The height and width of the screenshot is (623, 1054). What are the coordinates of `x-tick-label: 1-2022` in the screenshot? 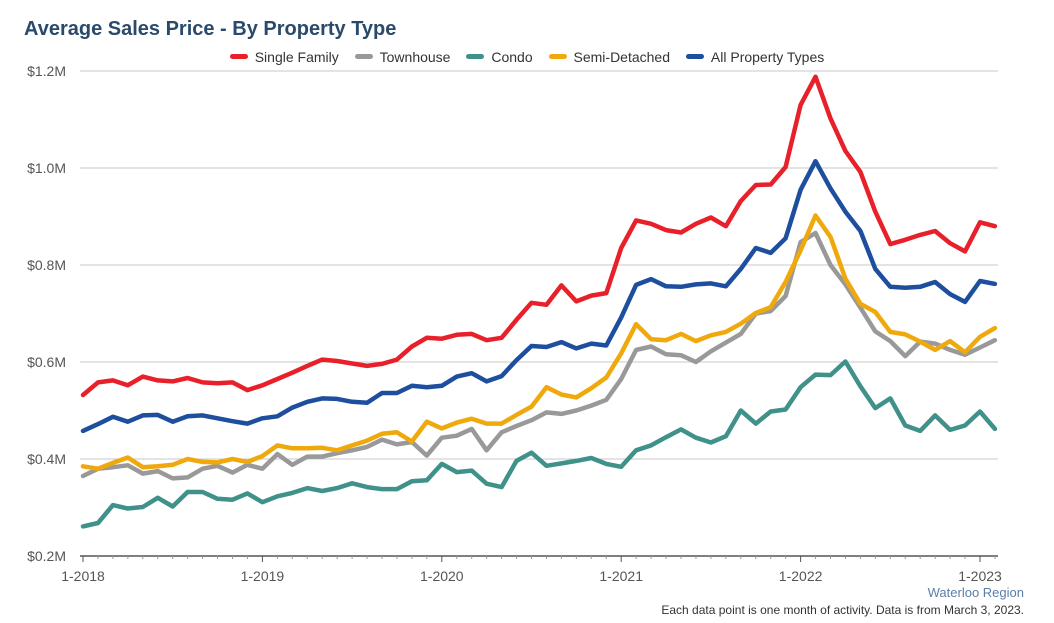 It's located at (801, 576).